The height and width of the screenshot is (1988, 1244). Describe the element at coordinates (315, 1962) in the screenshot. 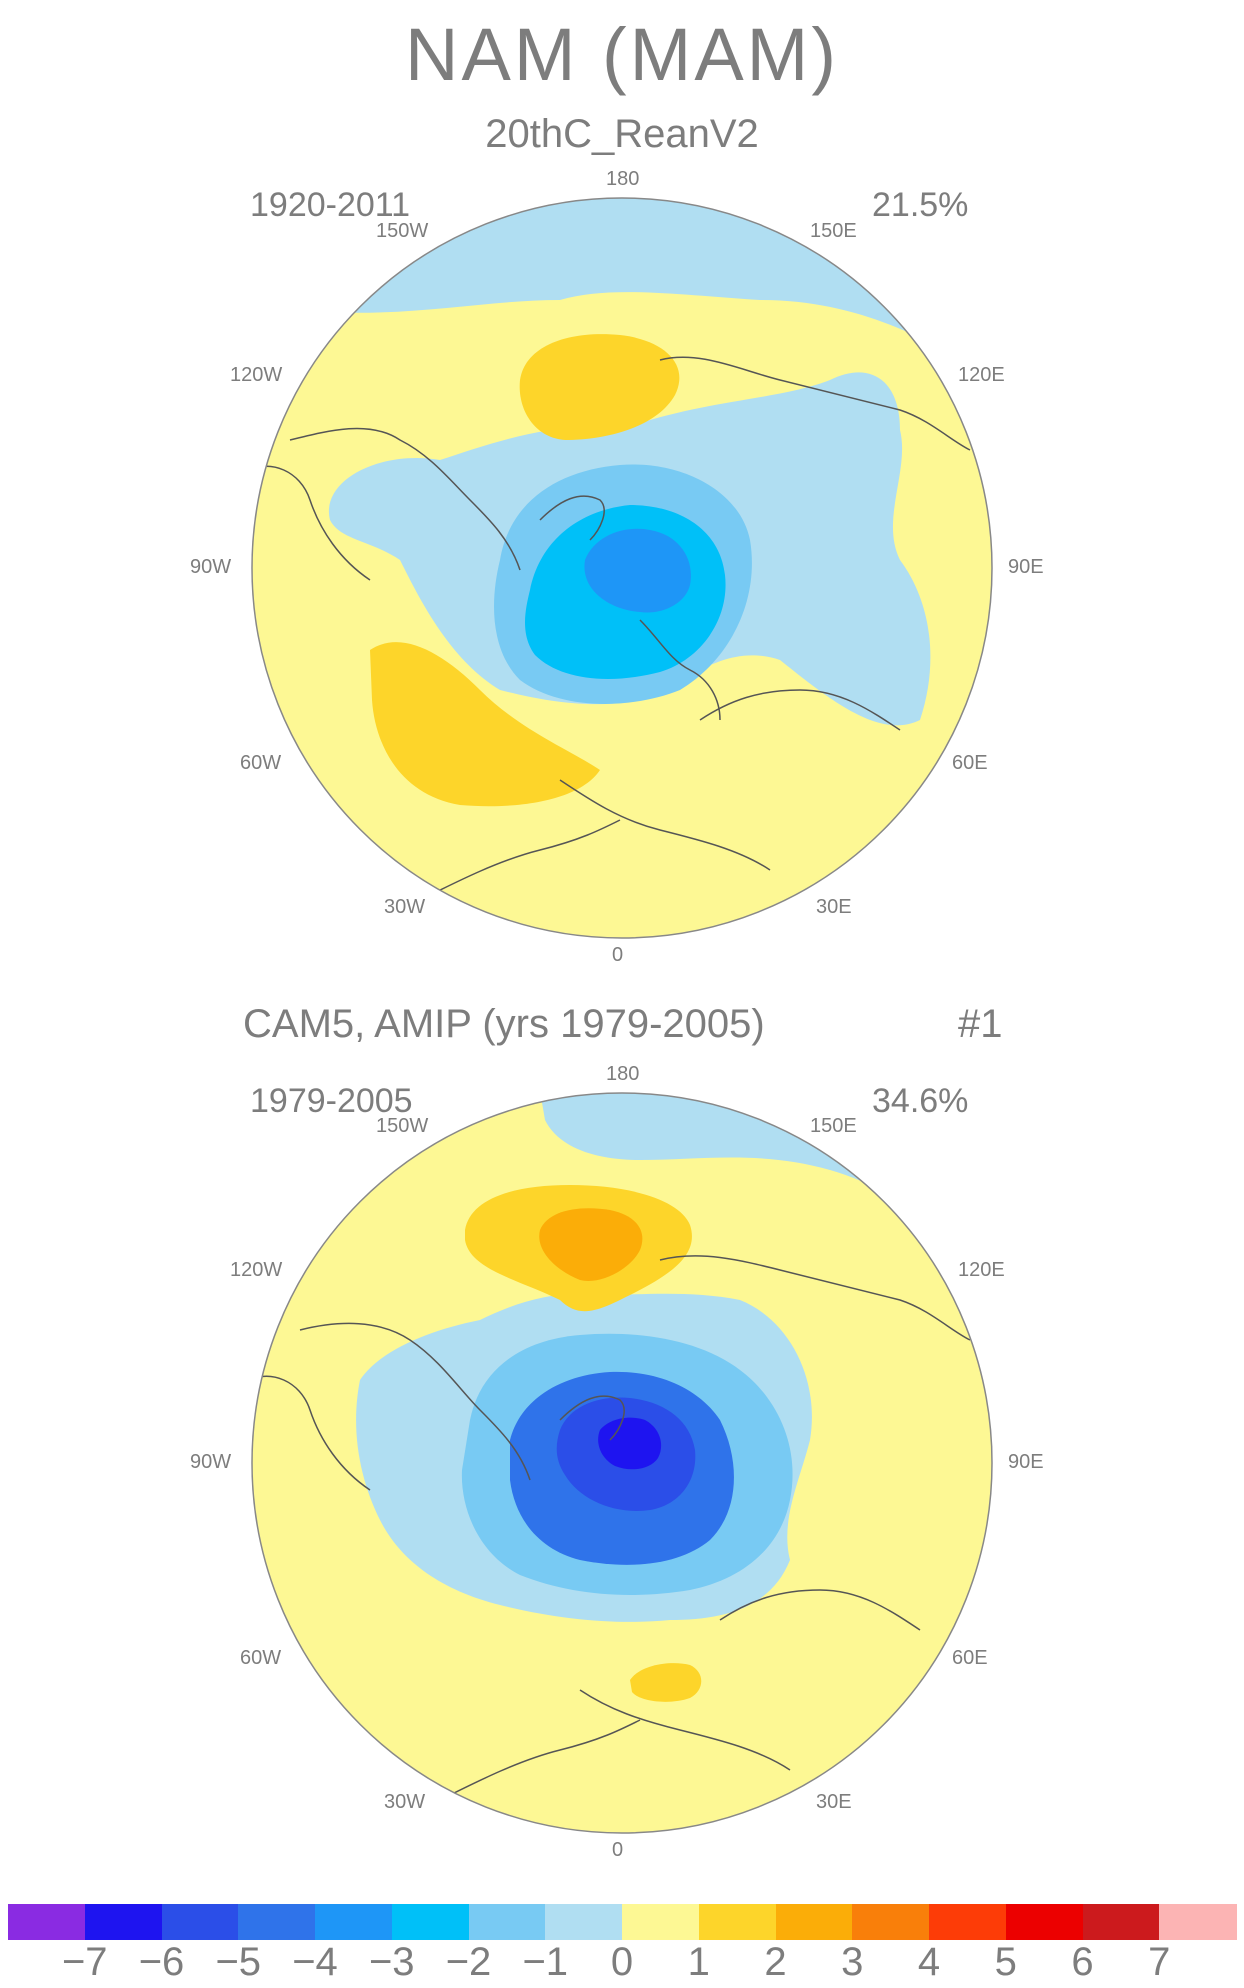

I see `colorbar-tick-label: −4` at that location.